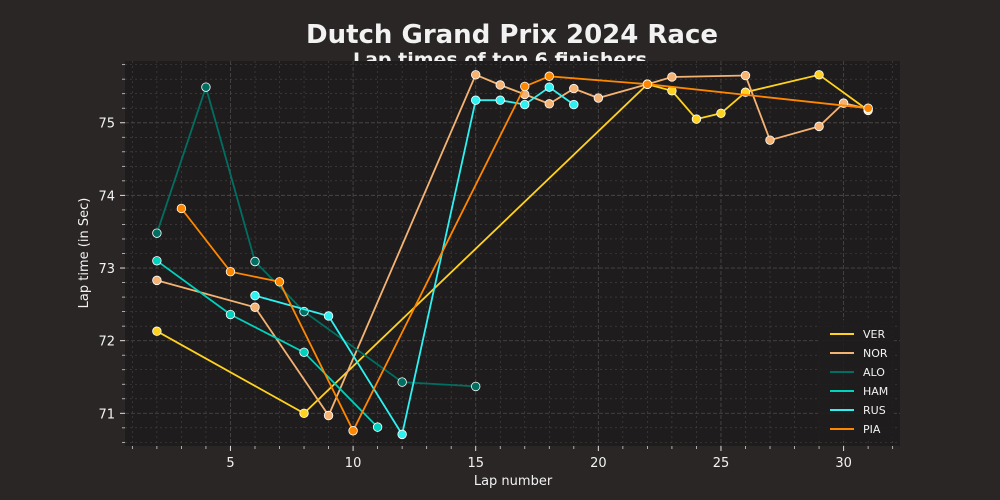  Describe the element at coordinates (84, 253) in the screenshot. I see `y-axis-label: Lap time (in Sec)` at that location.